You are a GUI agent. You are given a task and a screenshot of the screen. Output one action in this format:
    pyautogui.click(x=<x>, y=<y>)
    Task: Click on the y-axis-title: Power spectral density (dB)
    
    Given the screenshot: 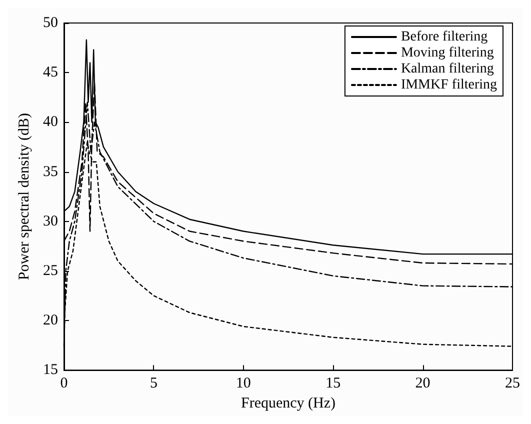 What is the action you would take?
    pyautogui.click(x=24, y=196)
    